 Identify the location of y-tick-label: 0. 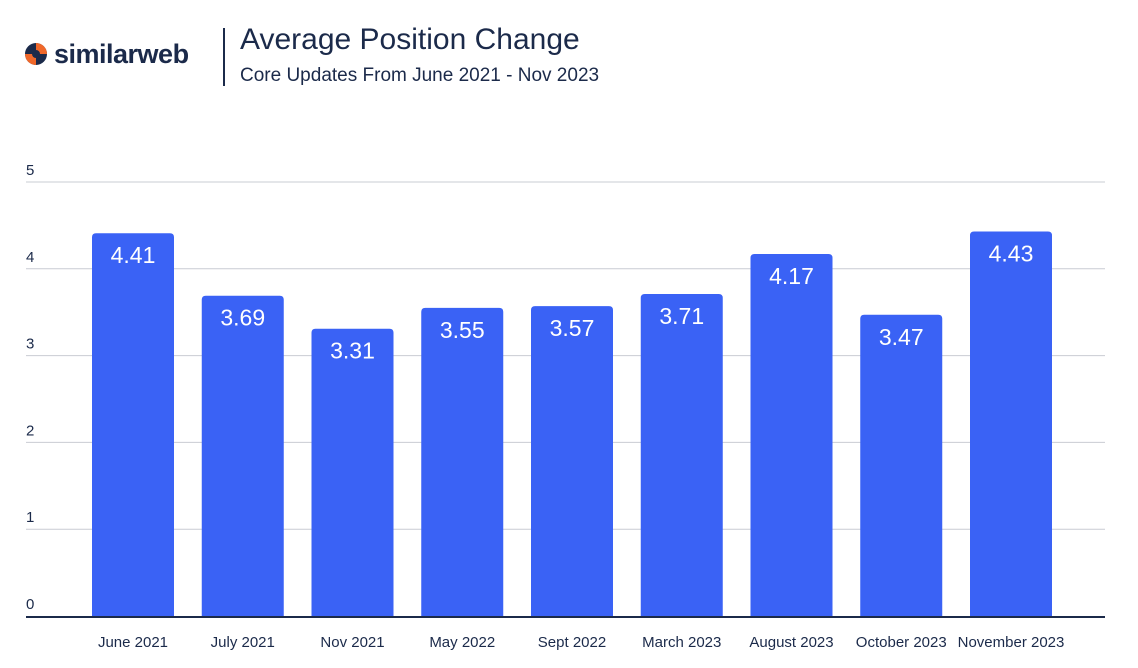
(30, 604).